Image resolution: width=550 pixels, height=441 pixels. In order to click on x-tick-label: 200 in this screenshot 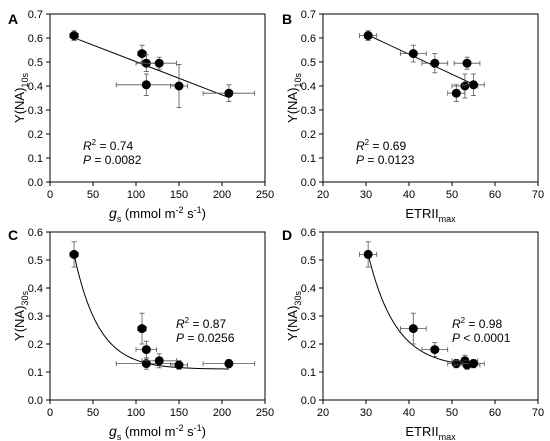, I will do `click(222, 195)`.